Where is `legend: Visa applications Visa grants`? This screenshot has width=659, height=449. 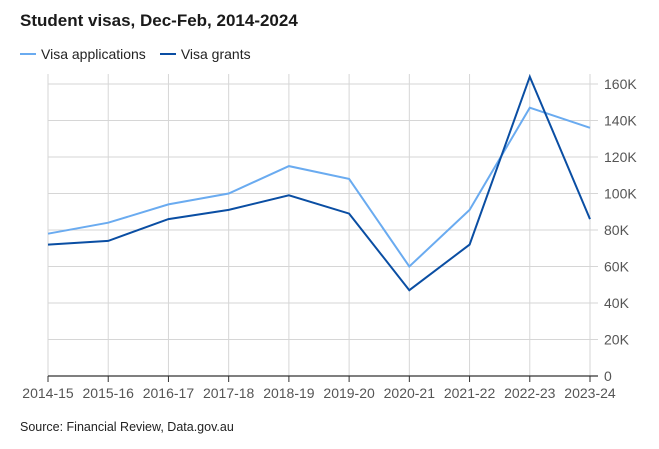 legend: Visa applications Visa grants is located at coordinates (142, 54).